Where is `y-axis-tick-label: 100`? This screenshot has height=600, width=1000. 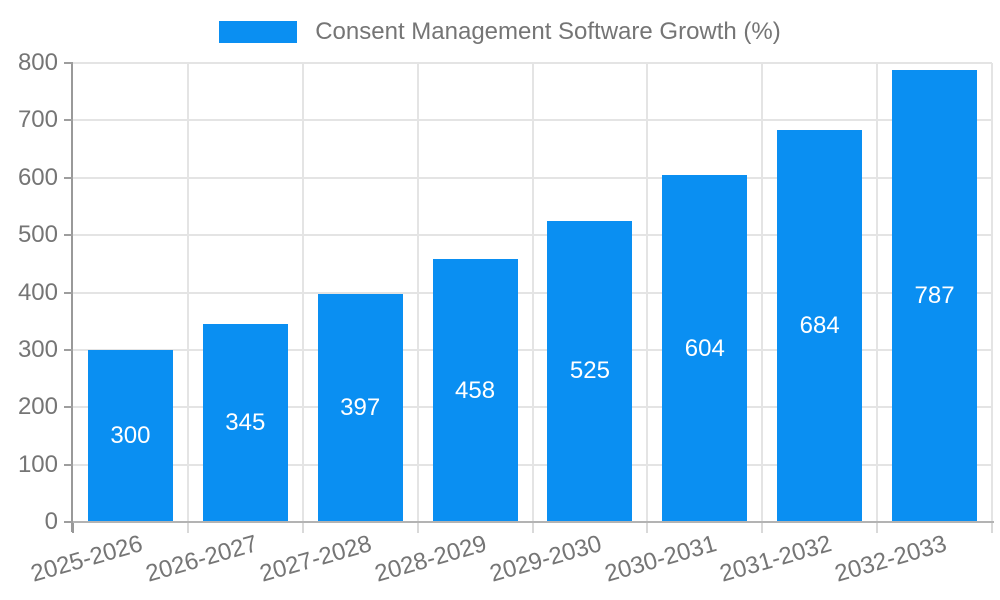 y-axis-tick-label: 100 is located at coordinates (37, 464).